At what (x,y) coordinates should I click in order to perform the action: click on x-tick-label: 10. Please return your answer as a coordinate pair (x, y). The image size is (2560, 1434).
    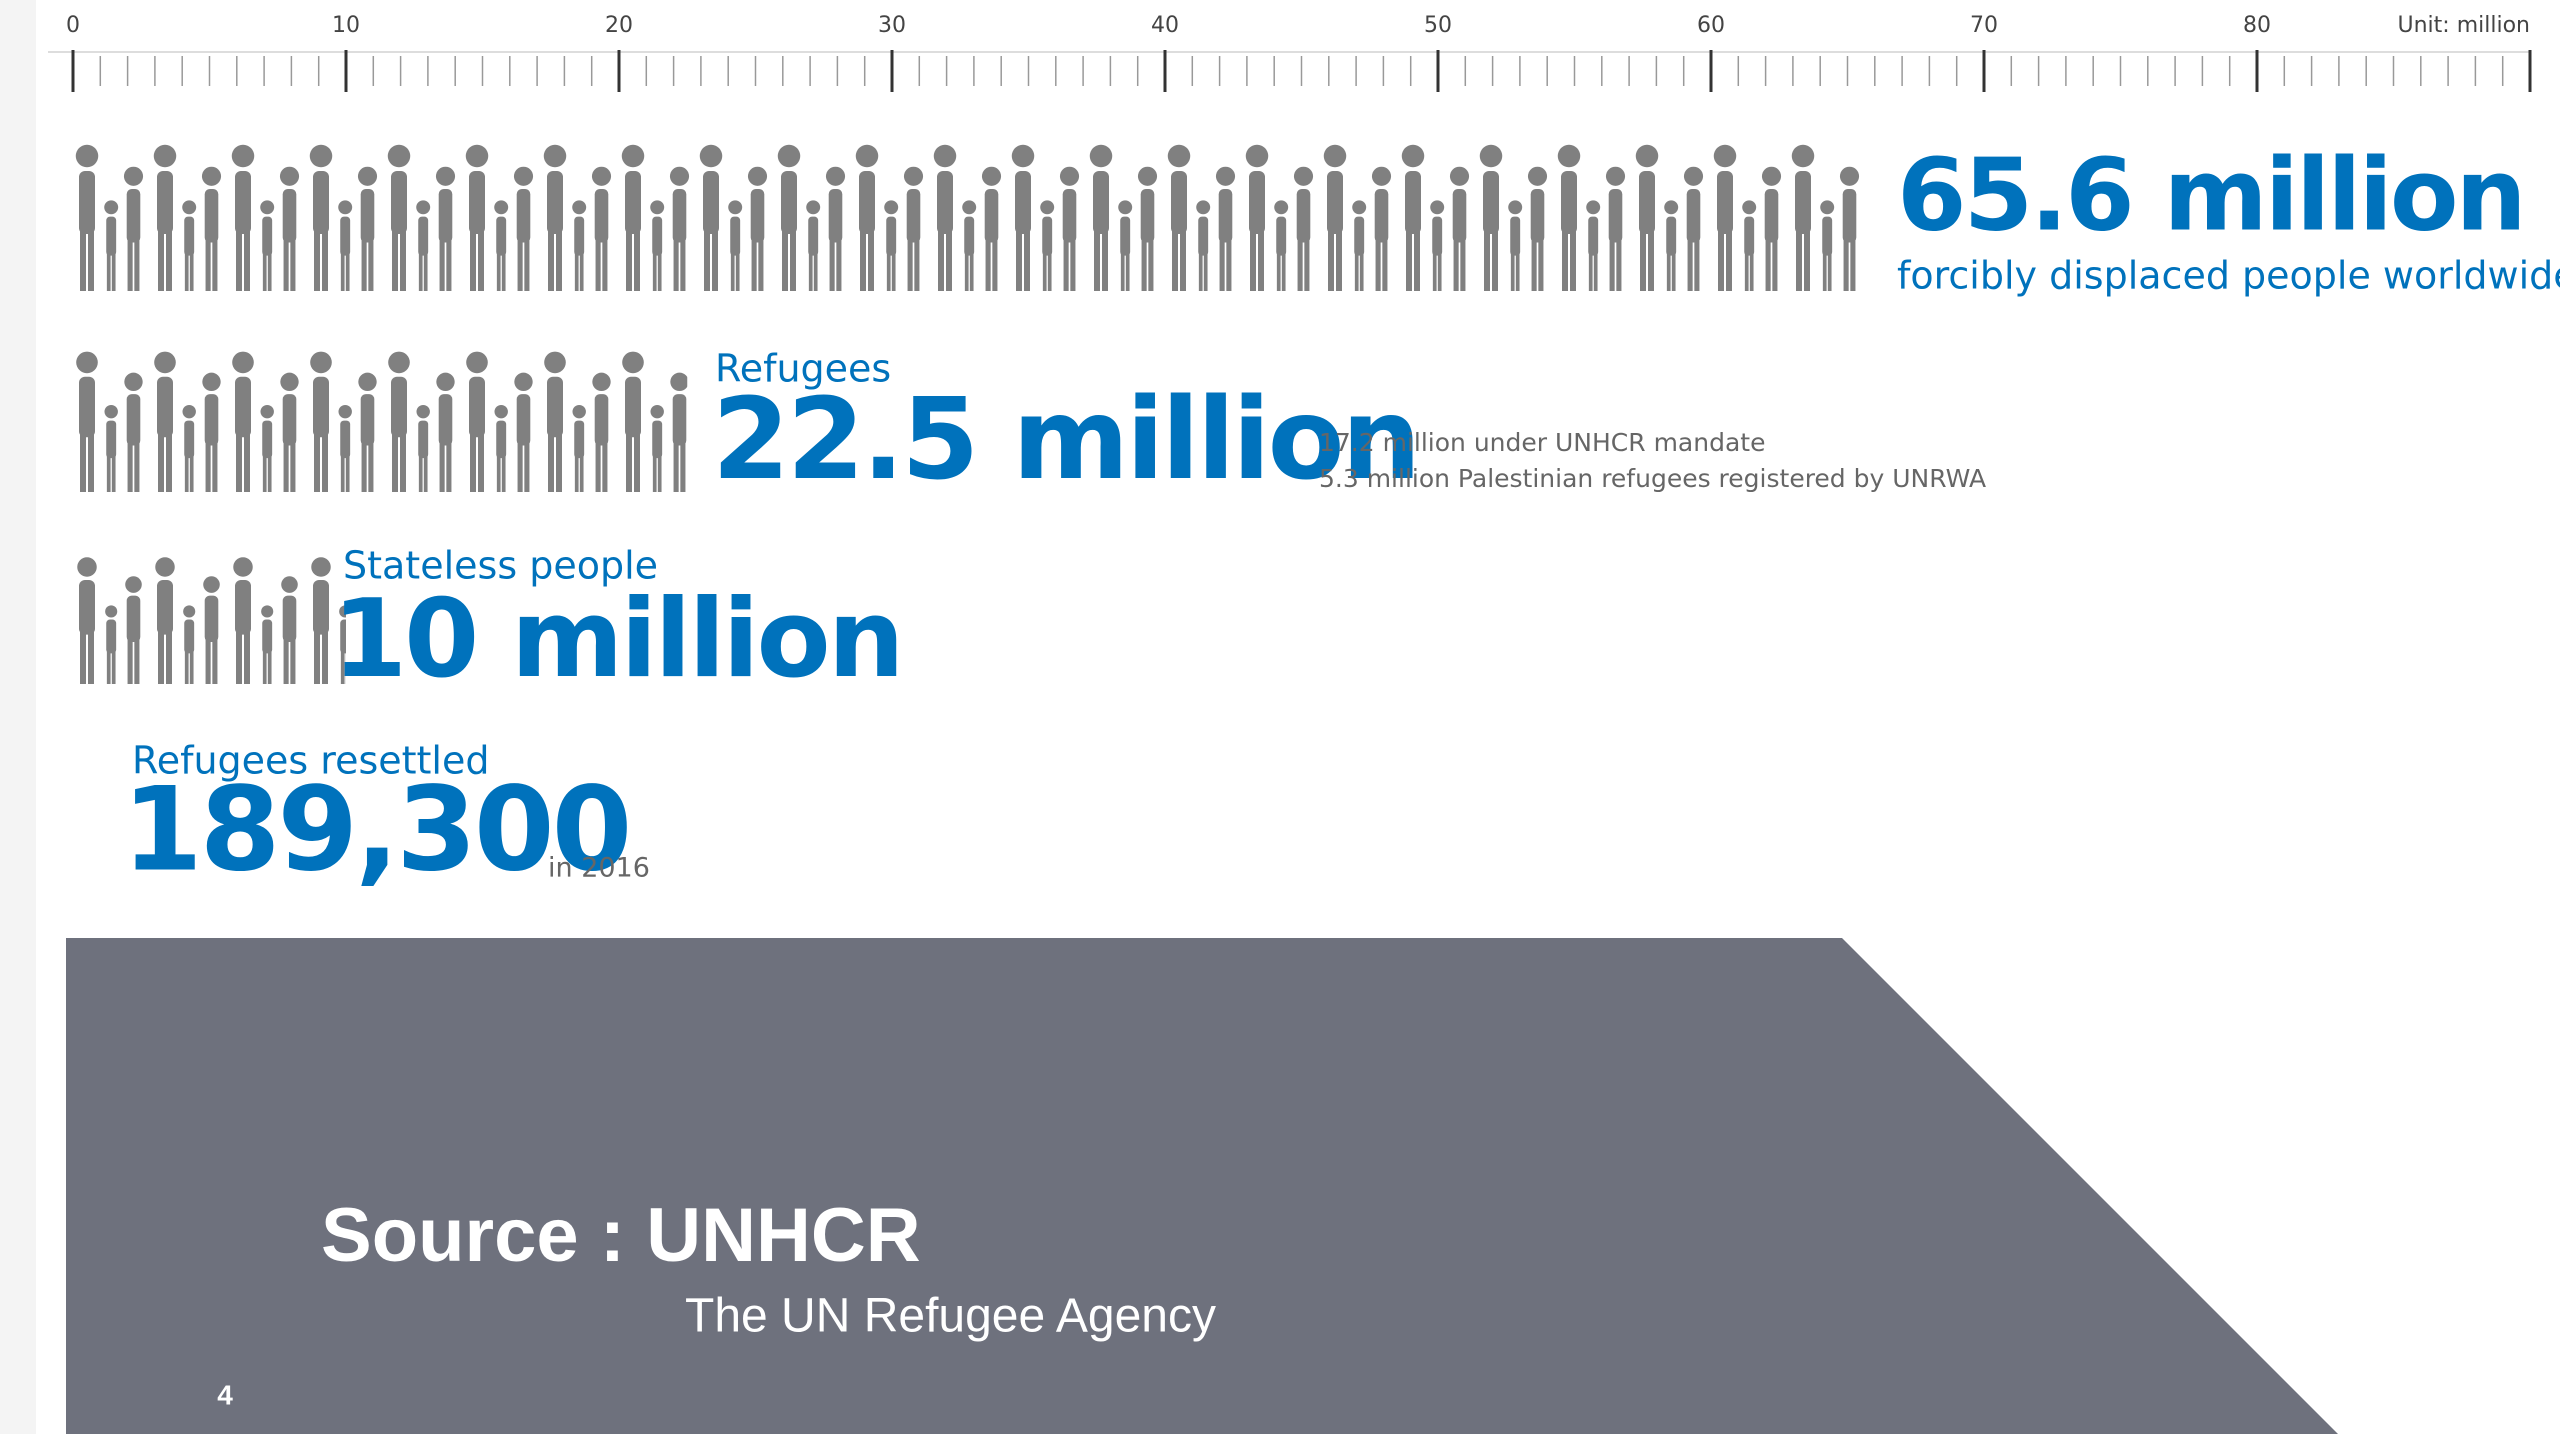
    Looking at the image, I should click on (346, 25).